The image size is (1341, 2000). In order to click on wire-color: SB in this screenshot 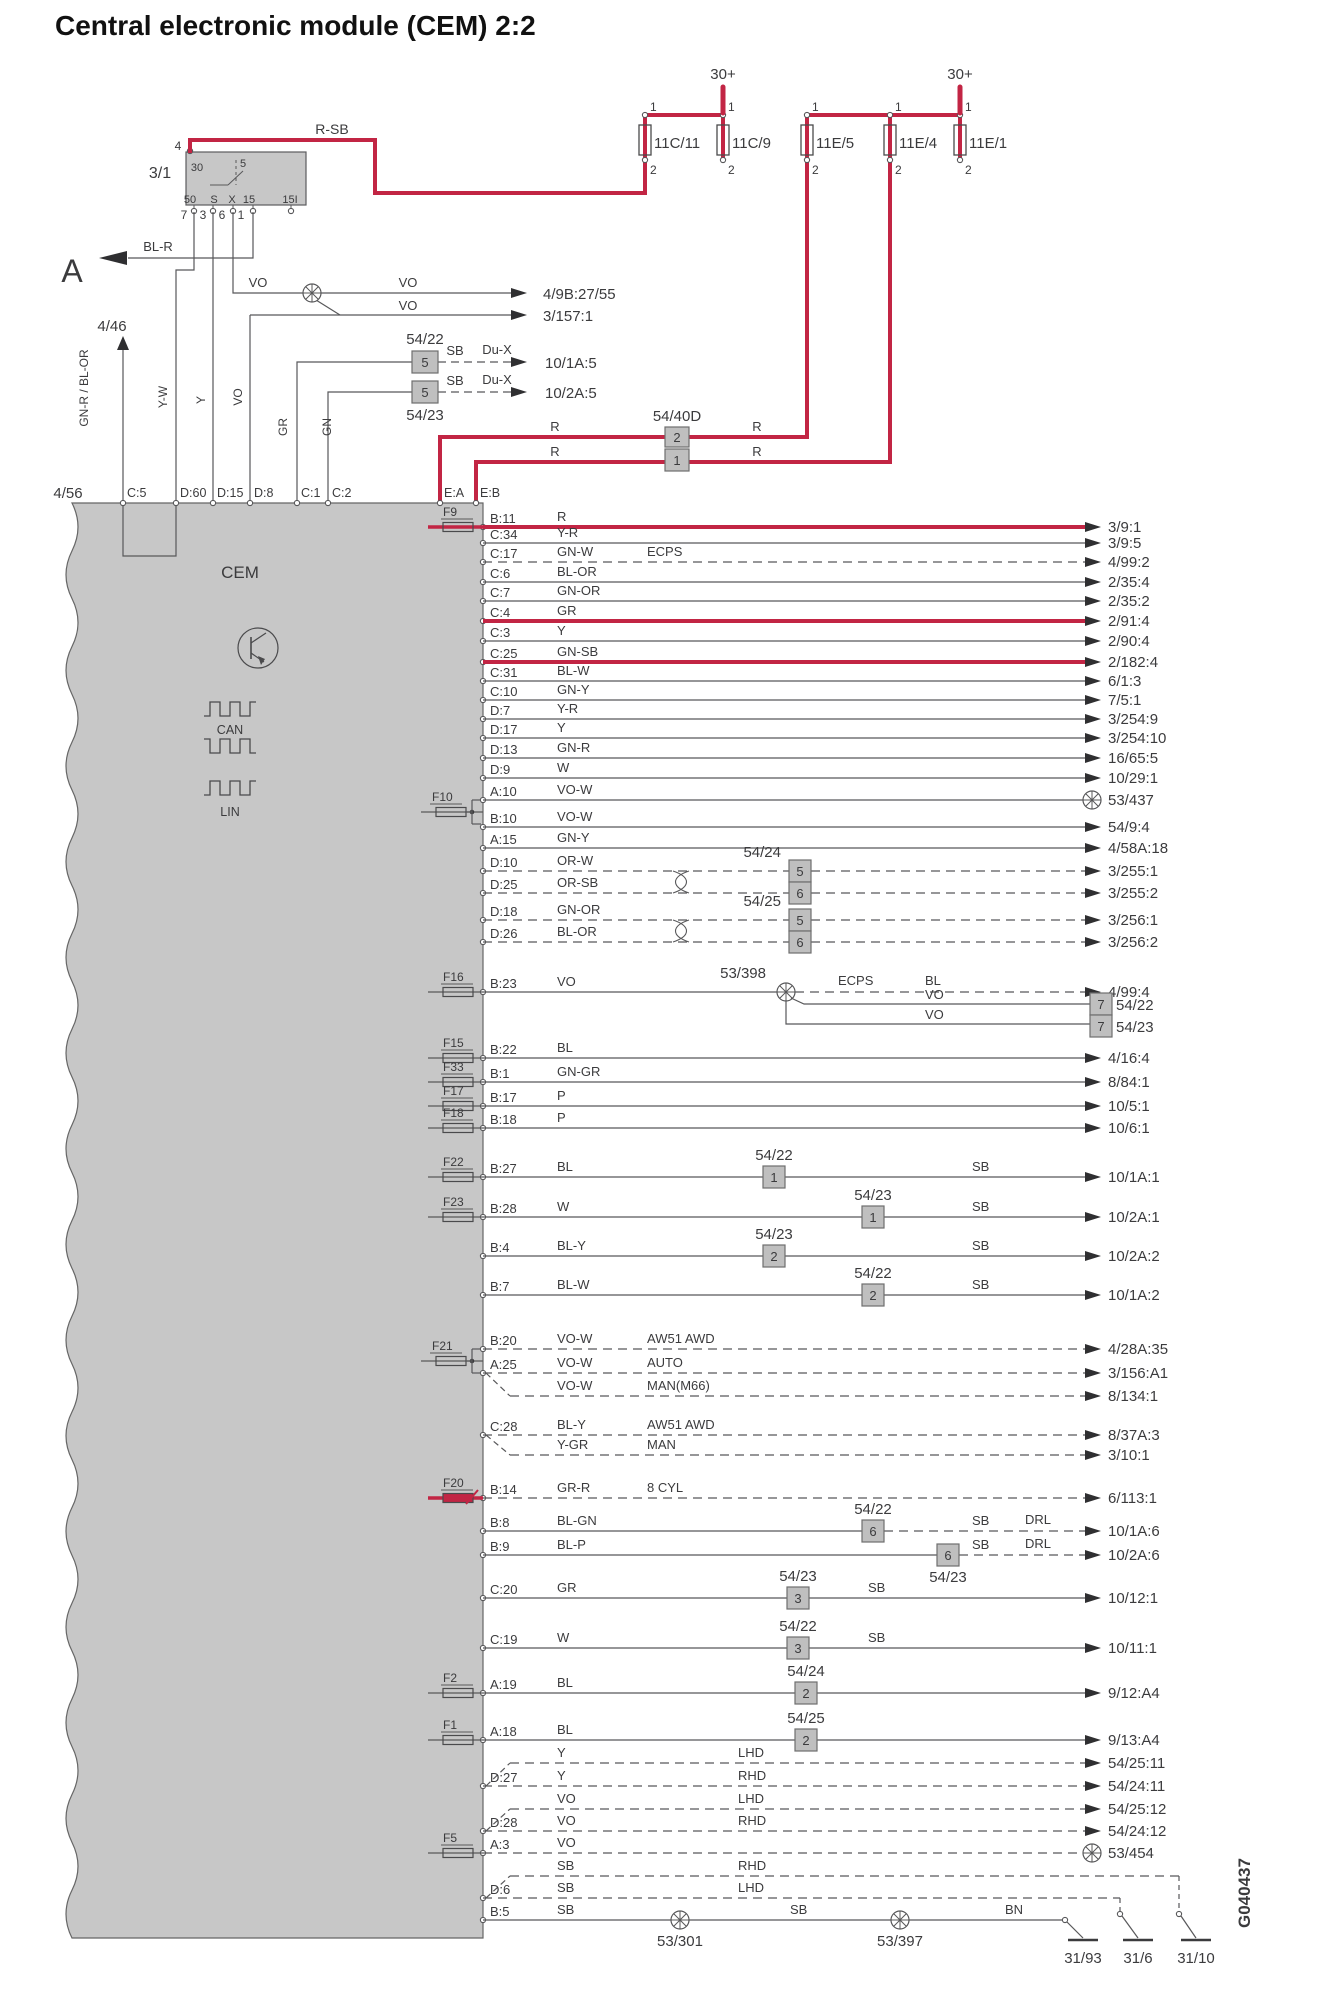, I will do `click(565, 1887)`.